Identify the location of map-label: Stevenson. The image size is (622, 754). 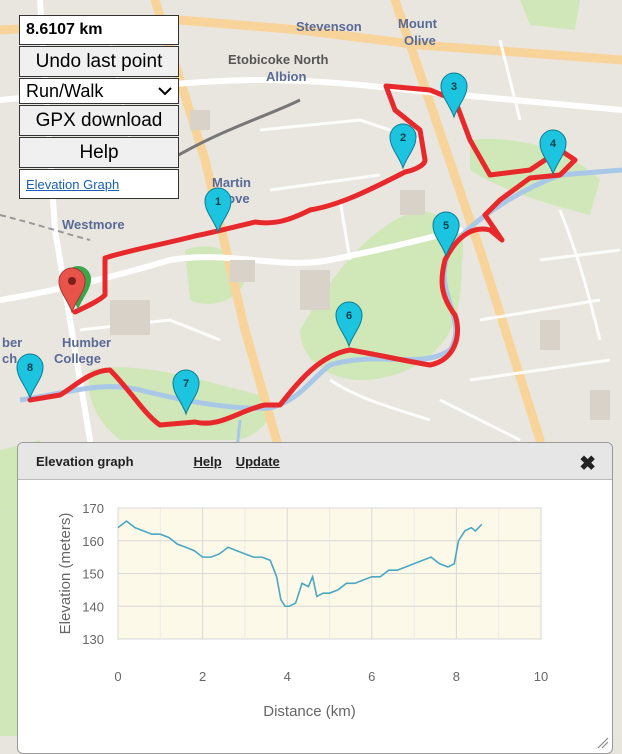
(329, 26).